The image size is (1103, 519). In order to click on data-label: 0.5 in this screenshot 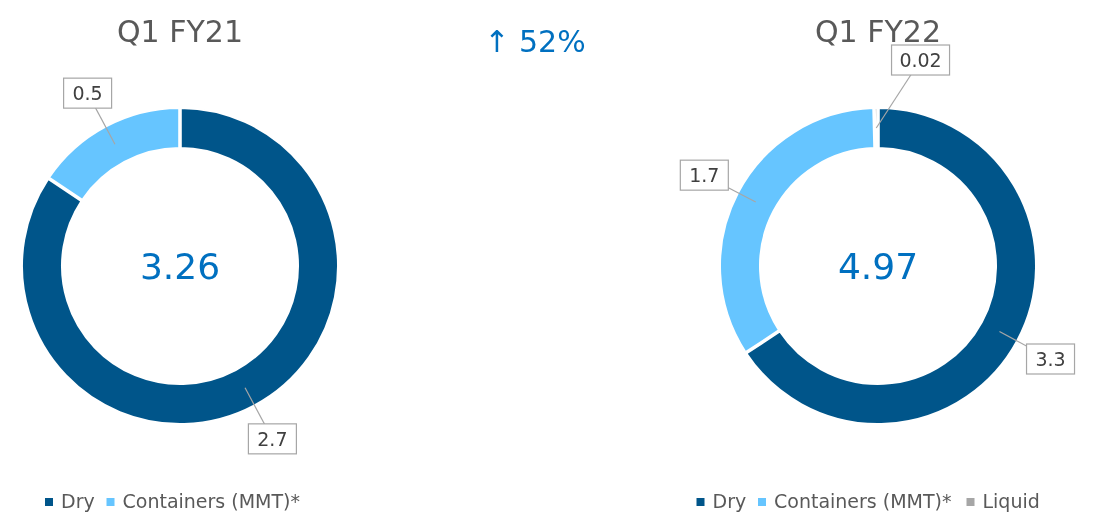, I will do `click(87, 93)`.